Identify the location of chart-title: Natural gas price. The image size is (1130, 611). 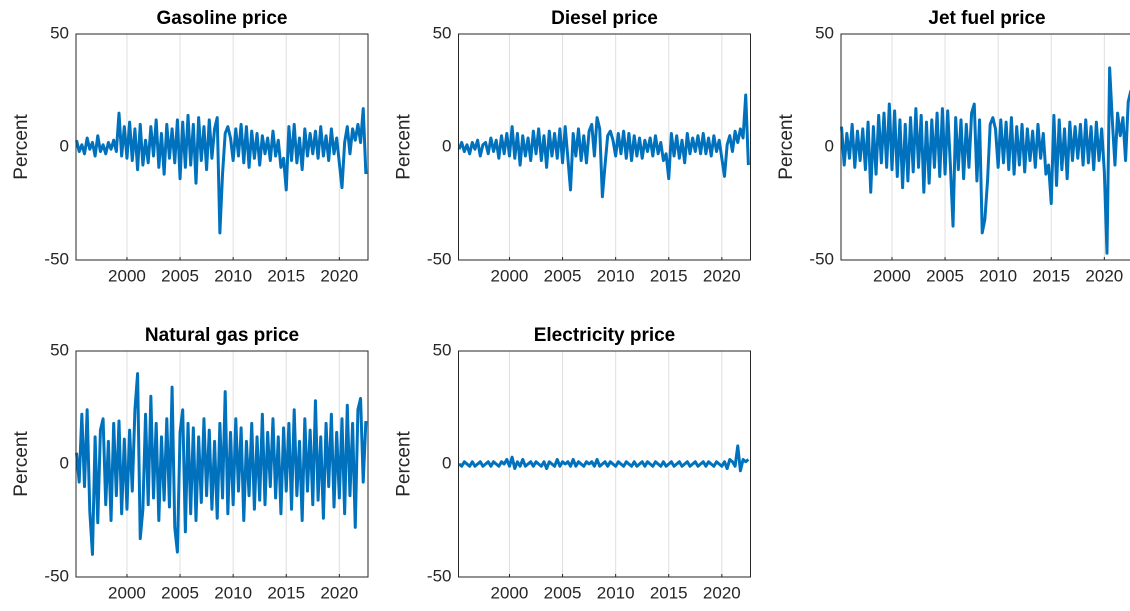
(222, 335).